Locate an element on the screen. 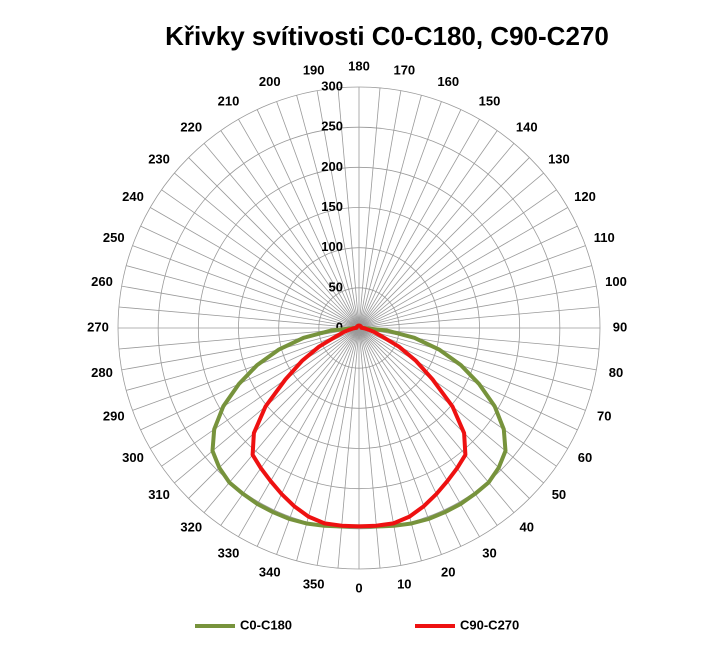 The height and width of the screenshot is (669, 707). angle-label: 140 is located at coordinates (527, 126).